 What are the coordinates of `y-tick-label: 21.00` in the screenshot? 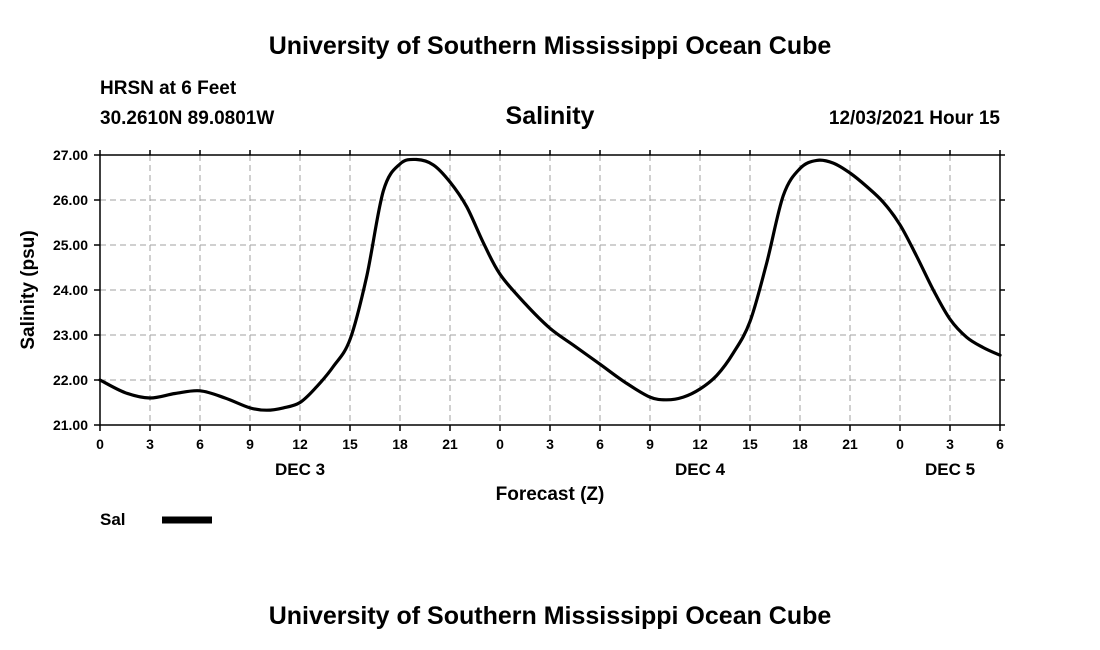 It's located at (70, 425).